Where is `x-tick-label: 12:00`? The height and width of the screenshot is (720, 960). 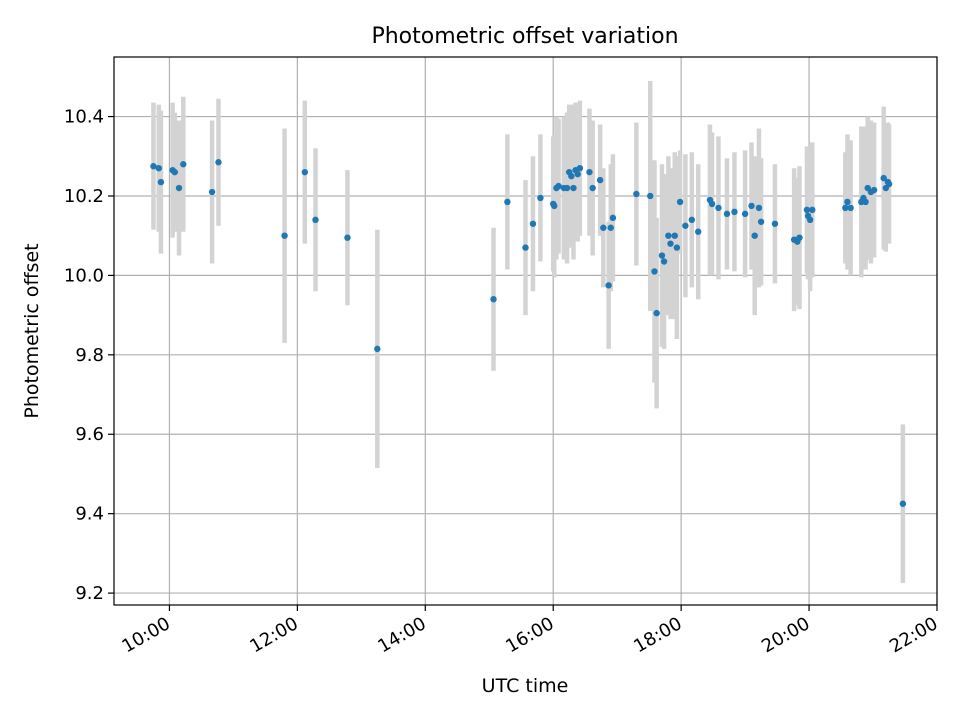 x-tick-label: 12:00 is located at coordinates (273, 635).